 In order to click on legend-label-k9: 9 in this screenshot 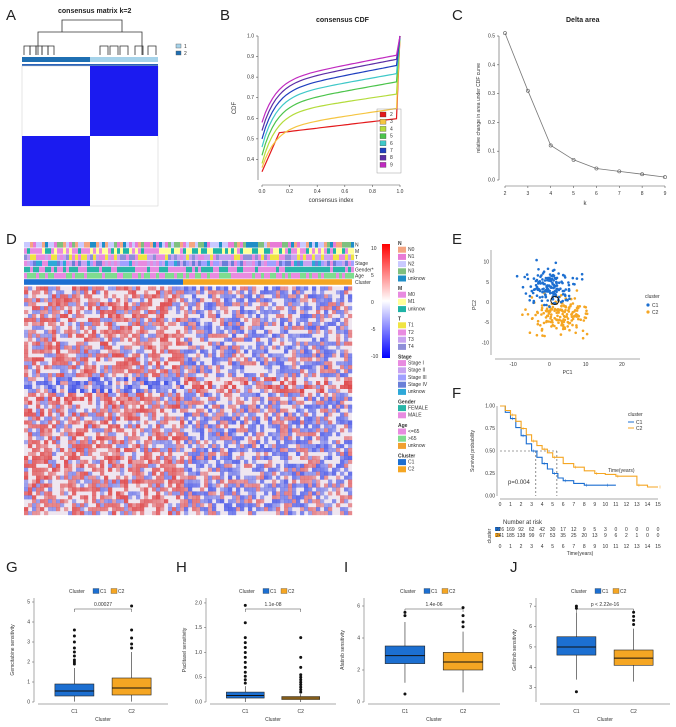, I will do `click(391, 165)`.